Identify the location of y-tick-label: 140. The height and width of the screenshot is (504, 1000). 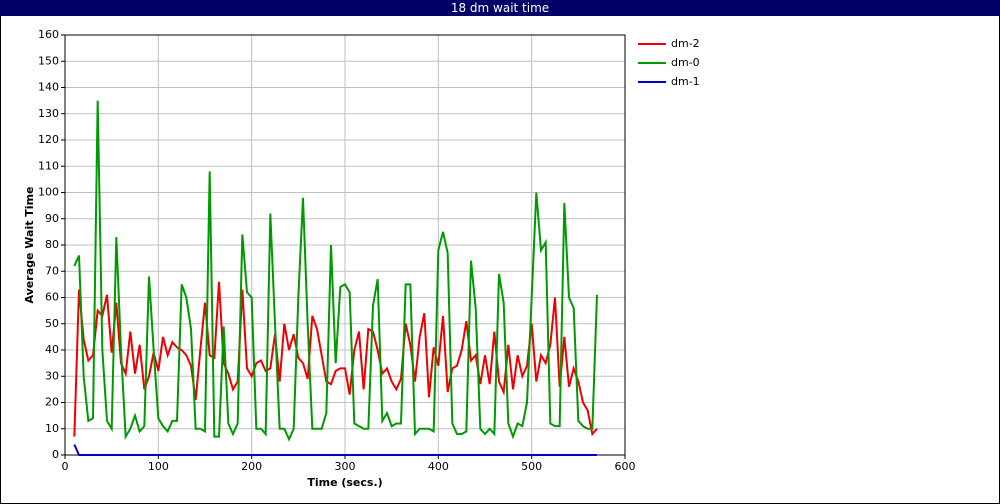
(48, 87).